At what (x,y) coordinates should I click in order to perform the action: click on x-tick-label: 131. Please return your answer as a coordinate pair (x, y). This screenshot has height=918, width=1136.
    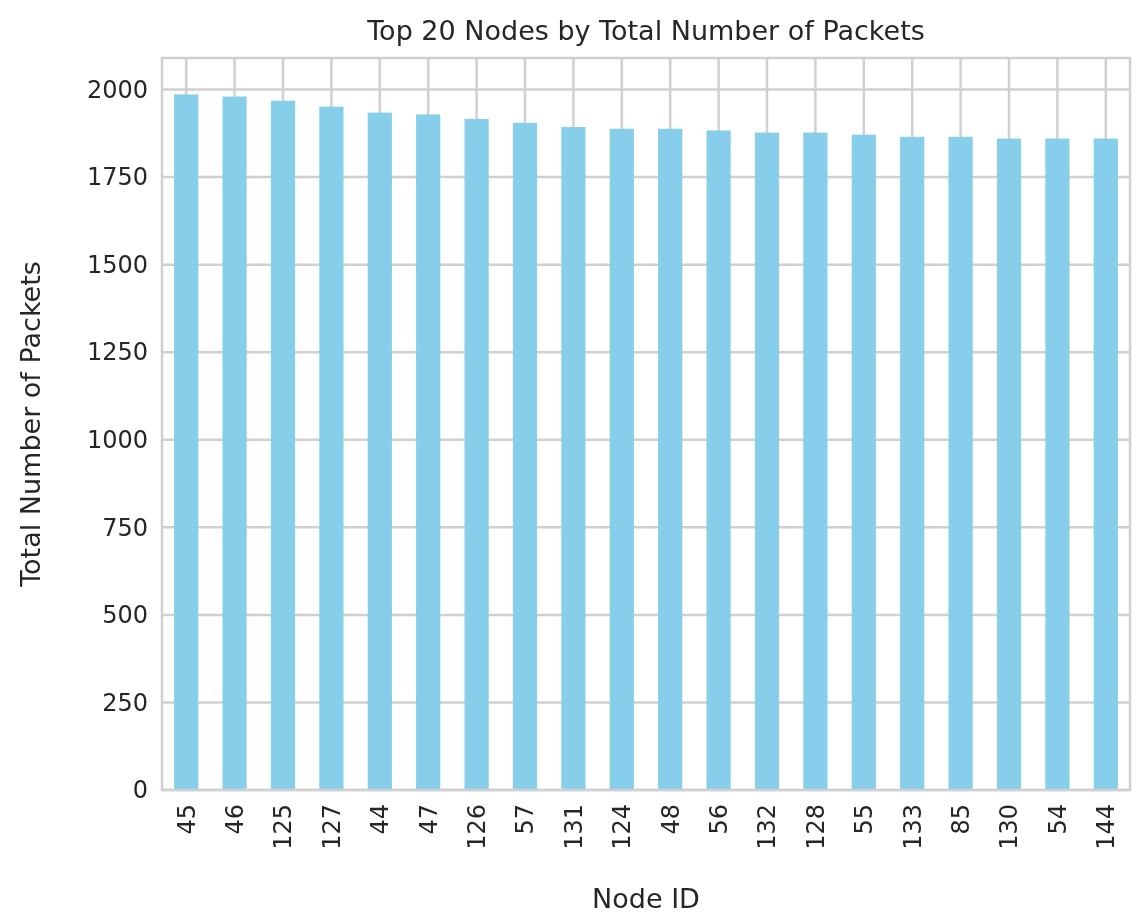
    Looking at the image, I should click on (573, 827).